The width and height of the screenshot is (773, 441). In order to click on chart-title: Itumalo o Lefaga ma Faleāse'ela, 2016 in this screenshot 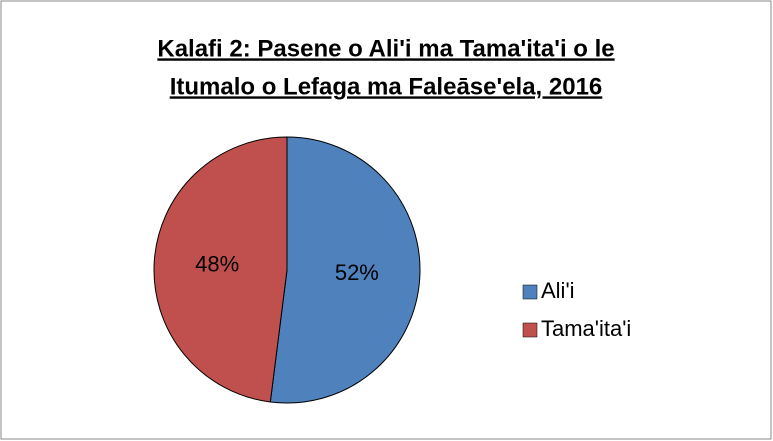, I will do `click(386, 86)`.